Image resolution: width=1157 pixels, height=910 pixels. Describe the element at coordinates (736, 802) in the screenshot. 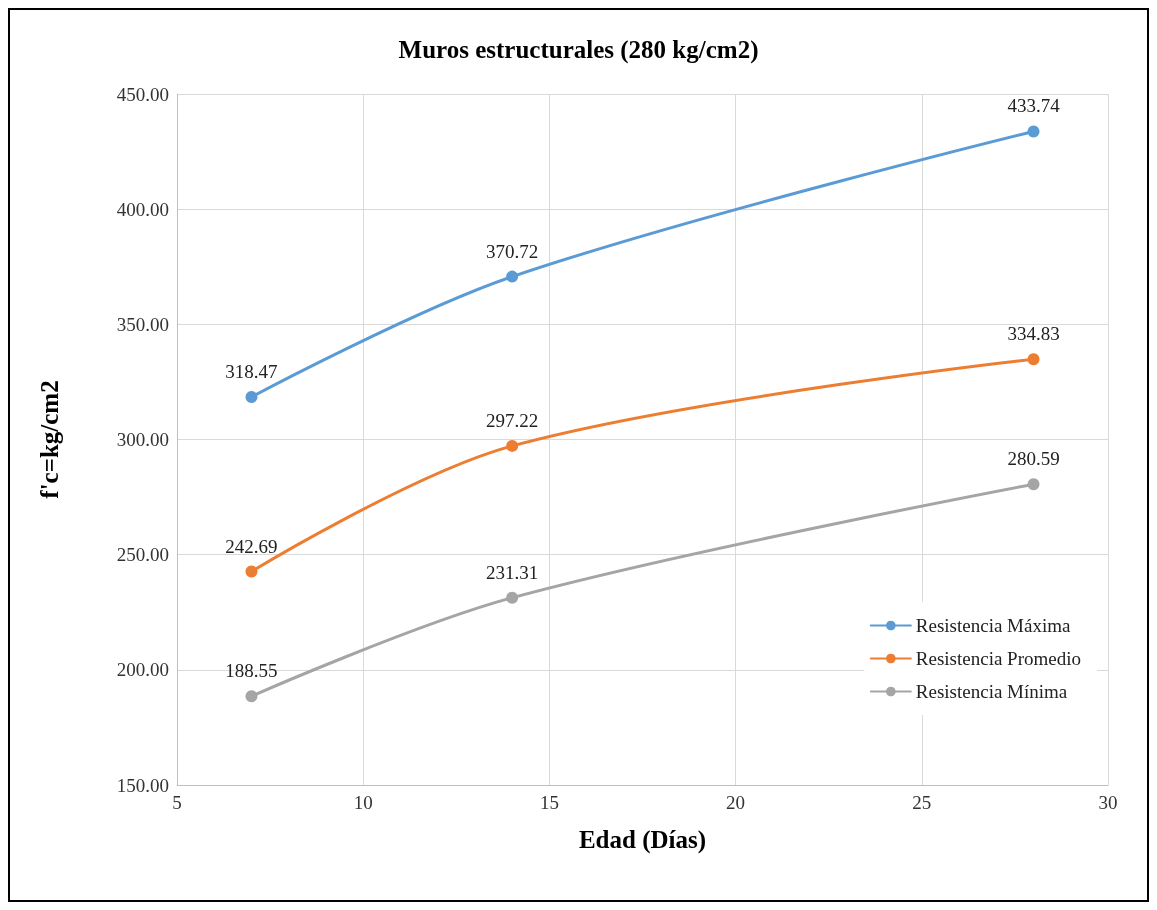

I see `x-tick-label: 20` at that location.